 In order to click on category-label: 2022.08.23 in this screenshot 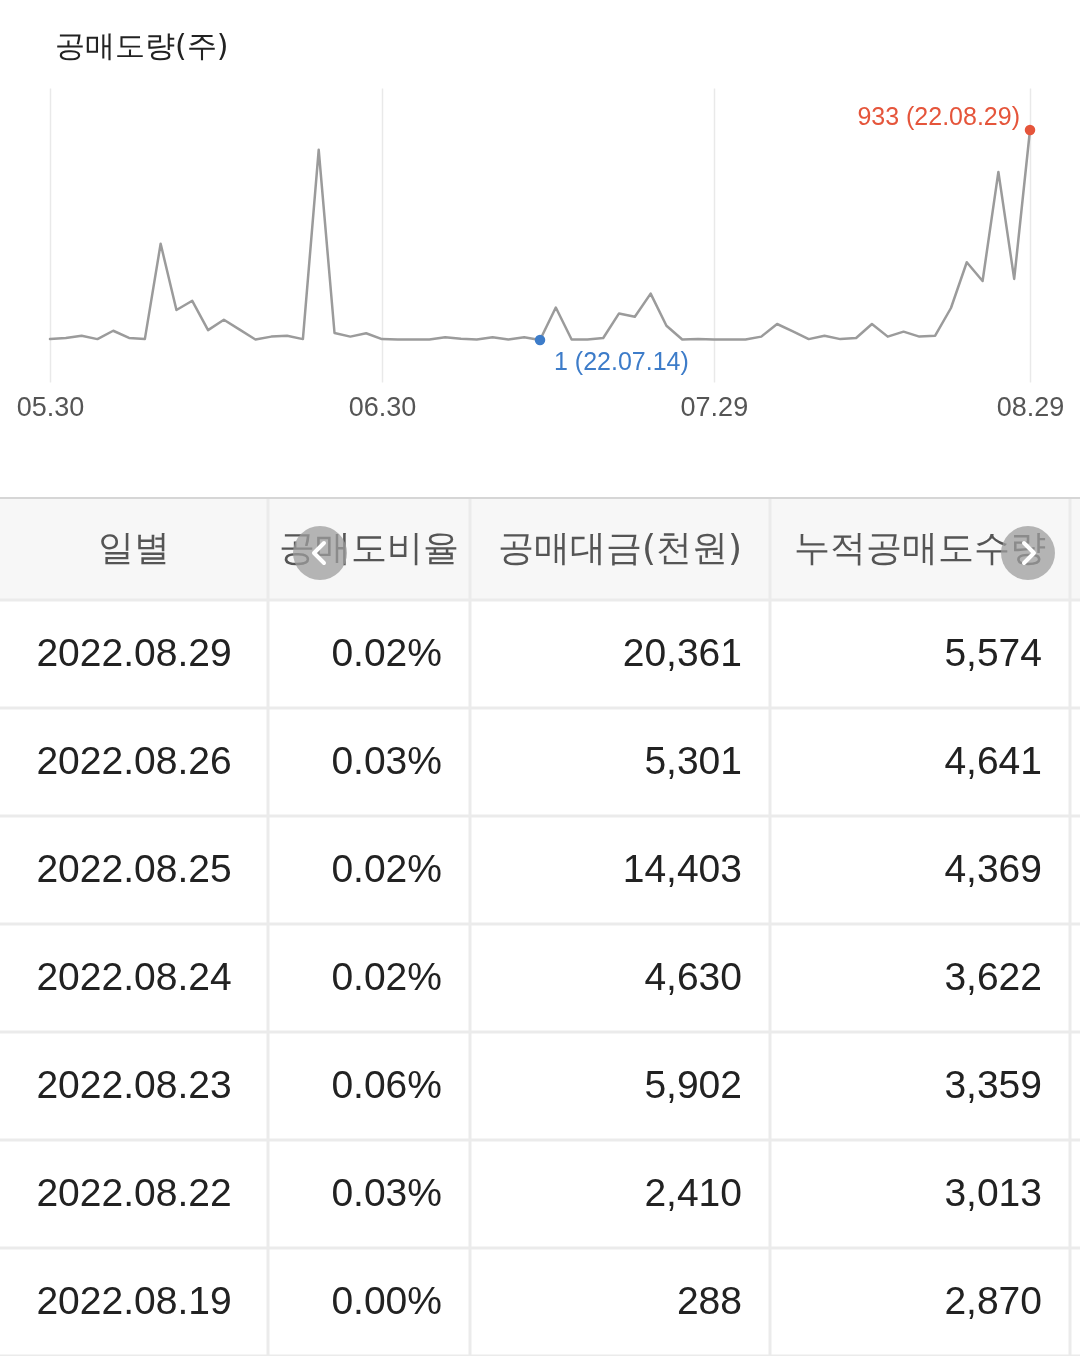, I will do `click(134, 1084)`.